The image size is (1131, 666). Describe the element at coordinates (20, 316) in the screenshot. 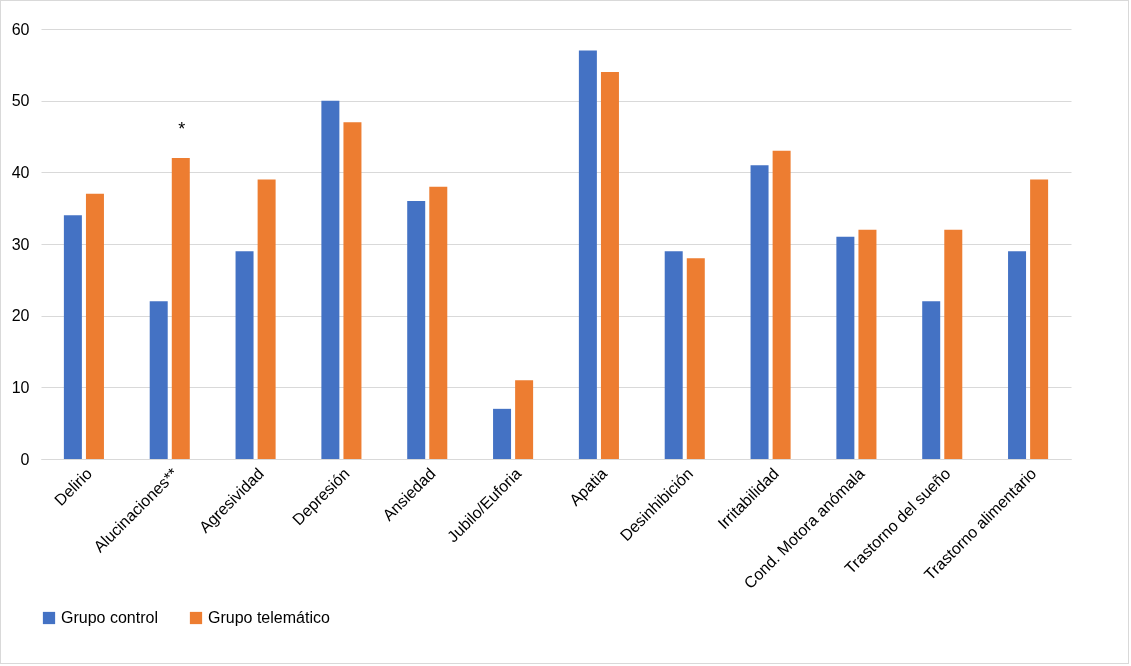

I see `y-tick-label: 20` at that location.